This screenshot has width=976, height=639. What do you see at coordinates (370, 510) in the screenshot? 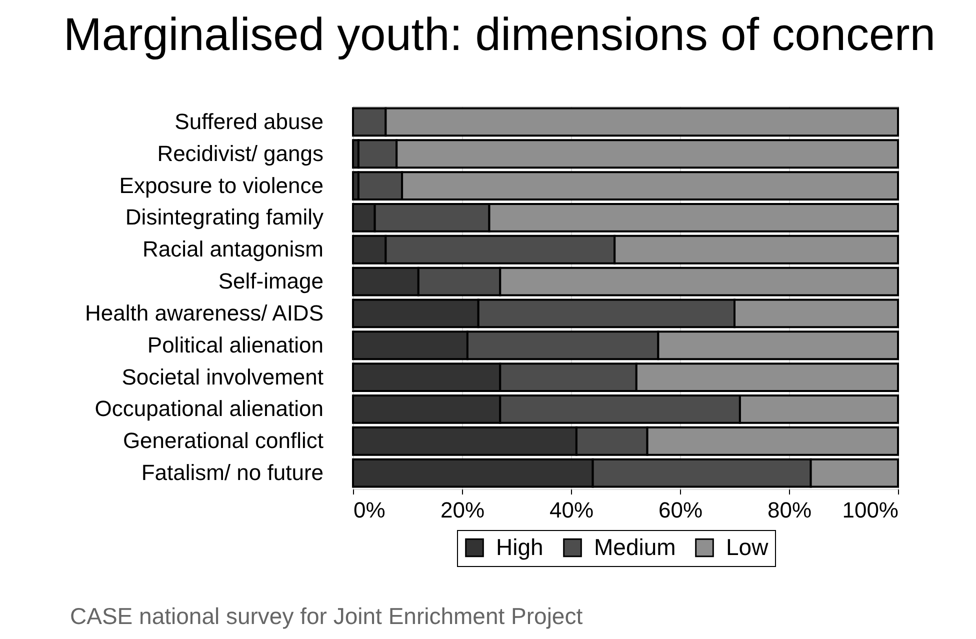
I see `x-tick-label: 0%` at bounding box center [370, 510].